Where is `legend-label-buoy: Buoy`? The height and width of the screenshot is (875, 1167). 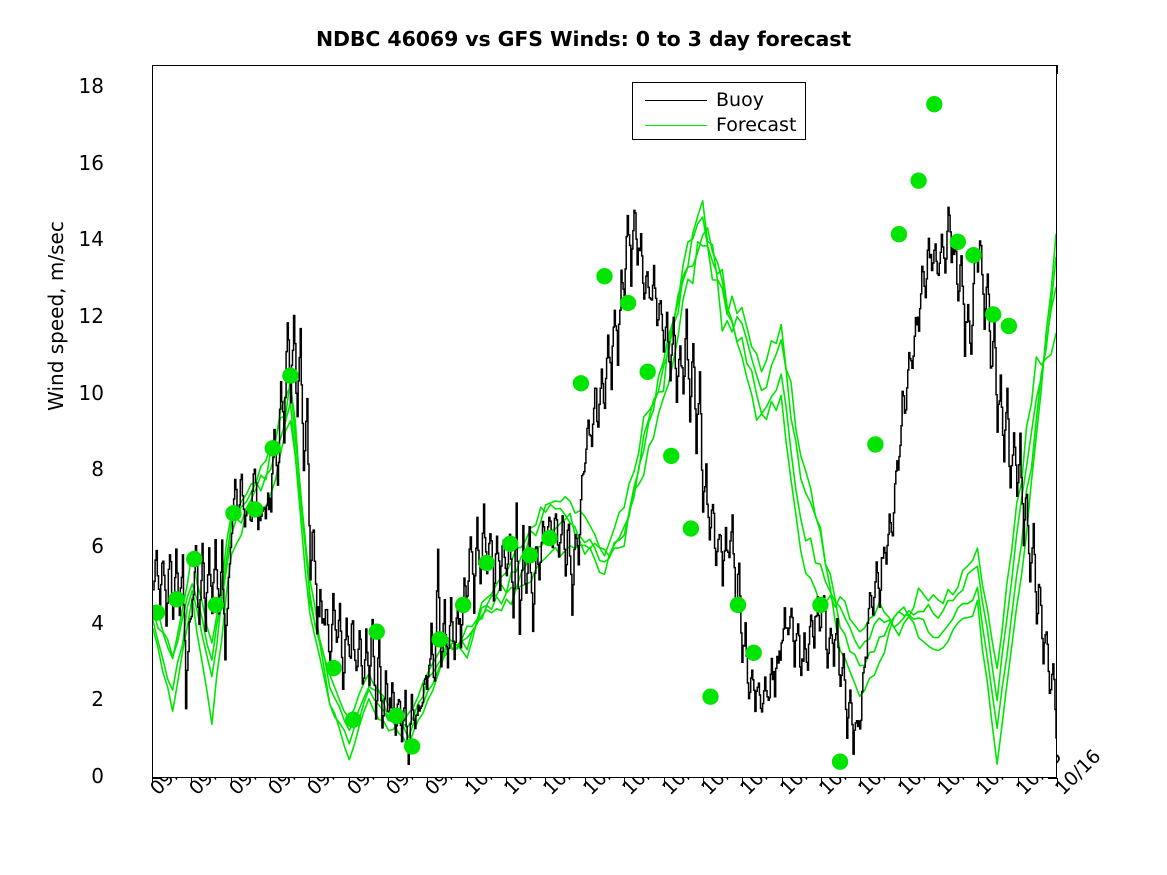 legend-label-buoy: Buoy is located at coordinates (740, 100).